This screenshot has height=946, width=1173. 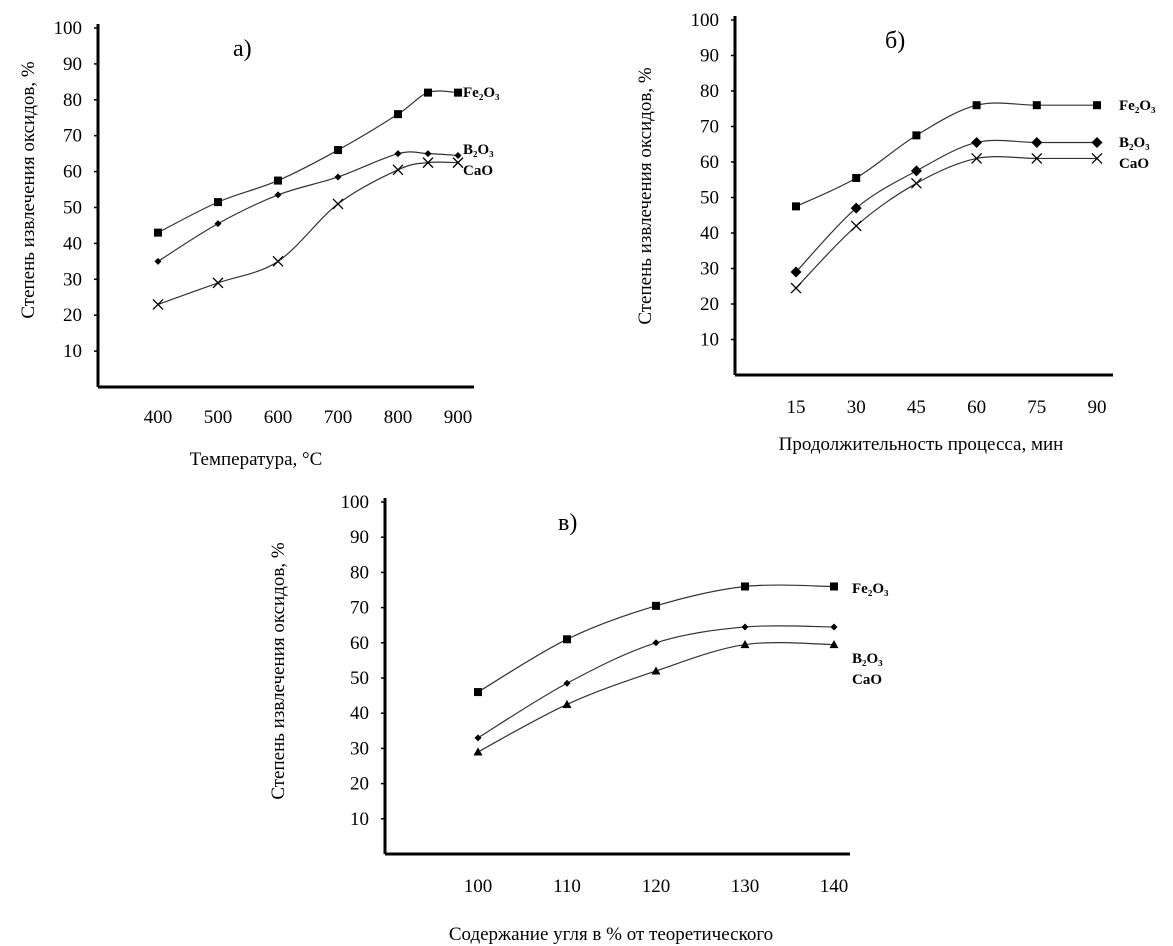 What do you see at coordinates (567, 523) in the screenshot?
I see `panel-label: в)` at bounding box center [567, 523].